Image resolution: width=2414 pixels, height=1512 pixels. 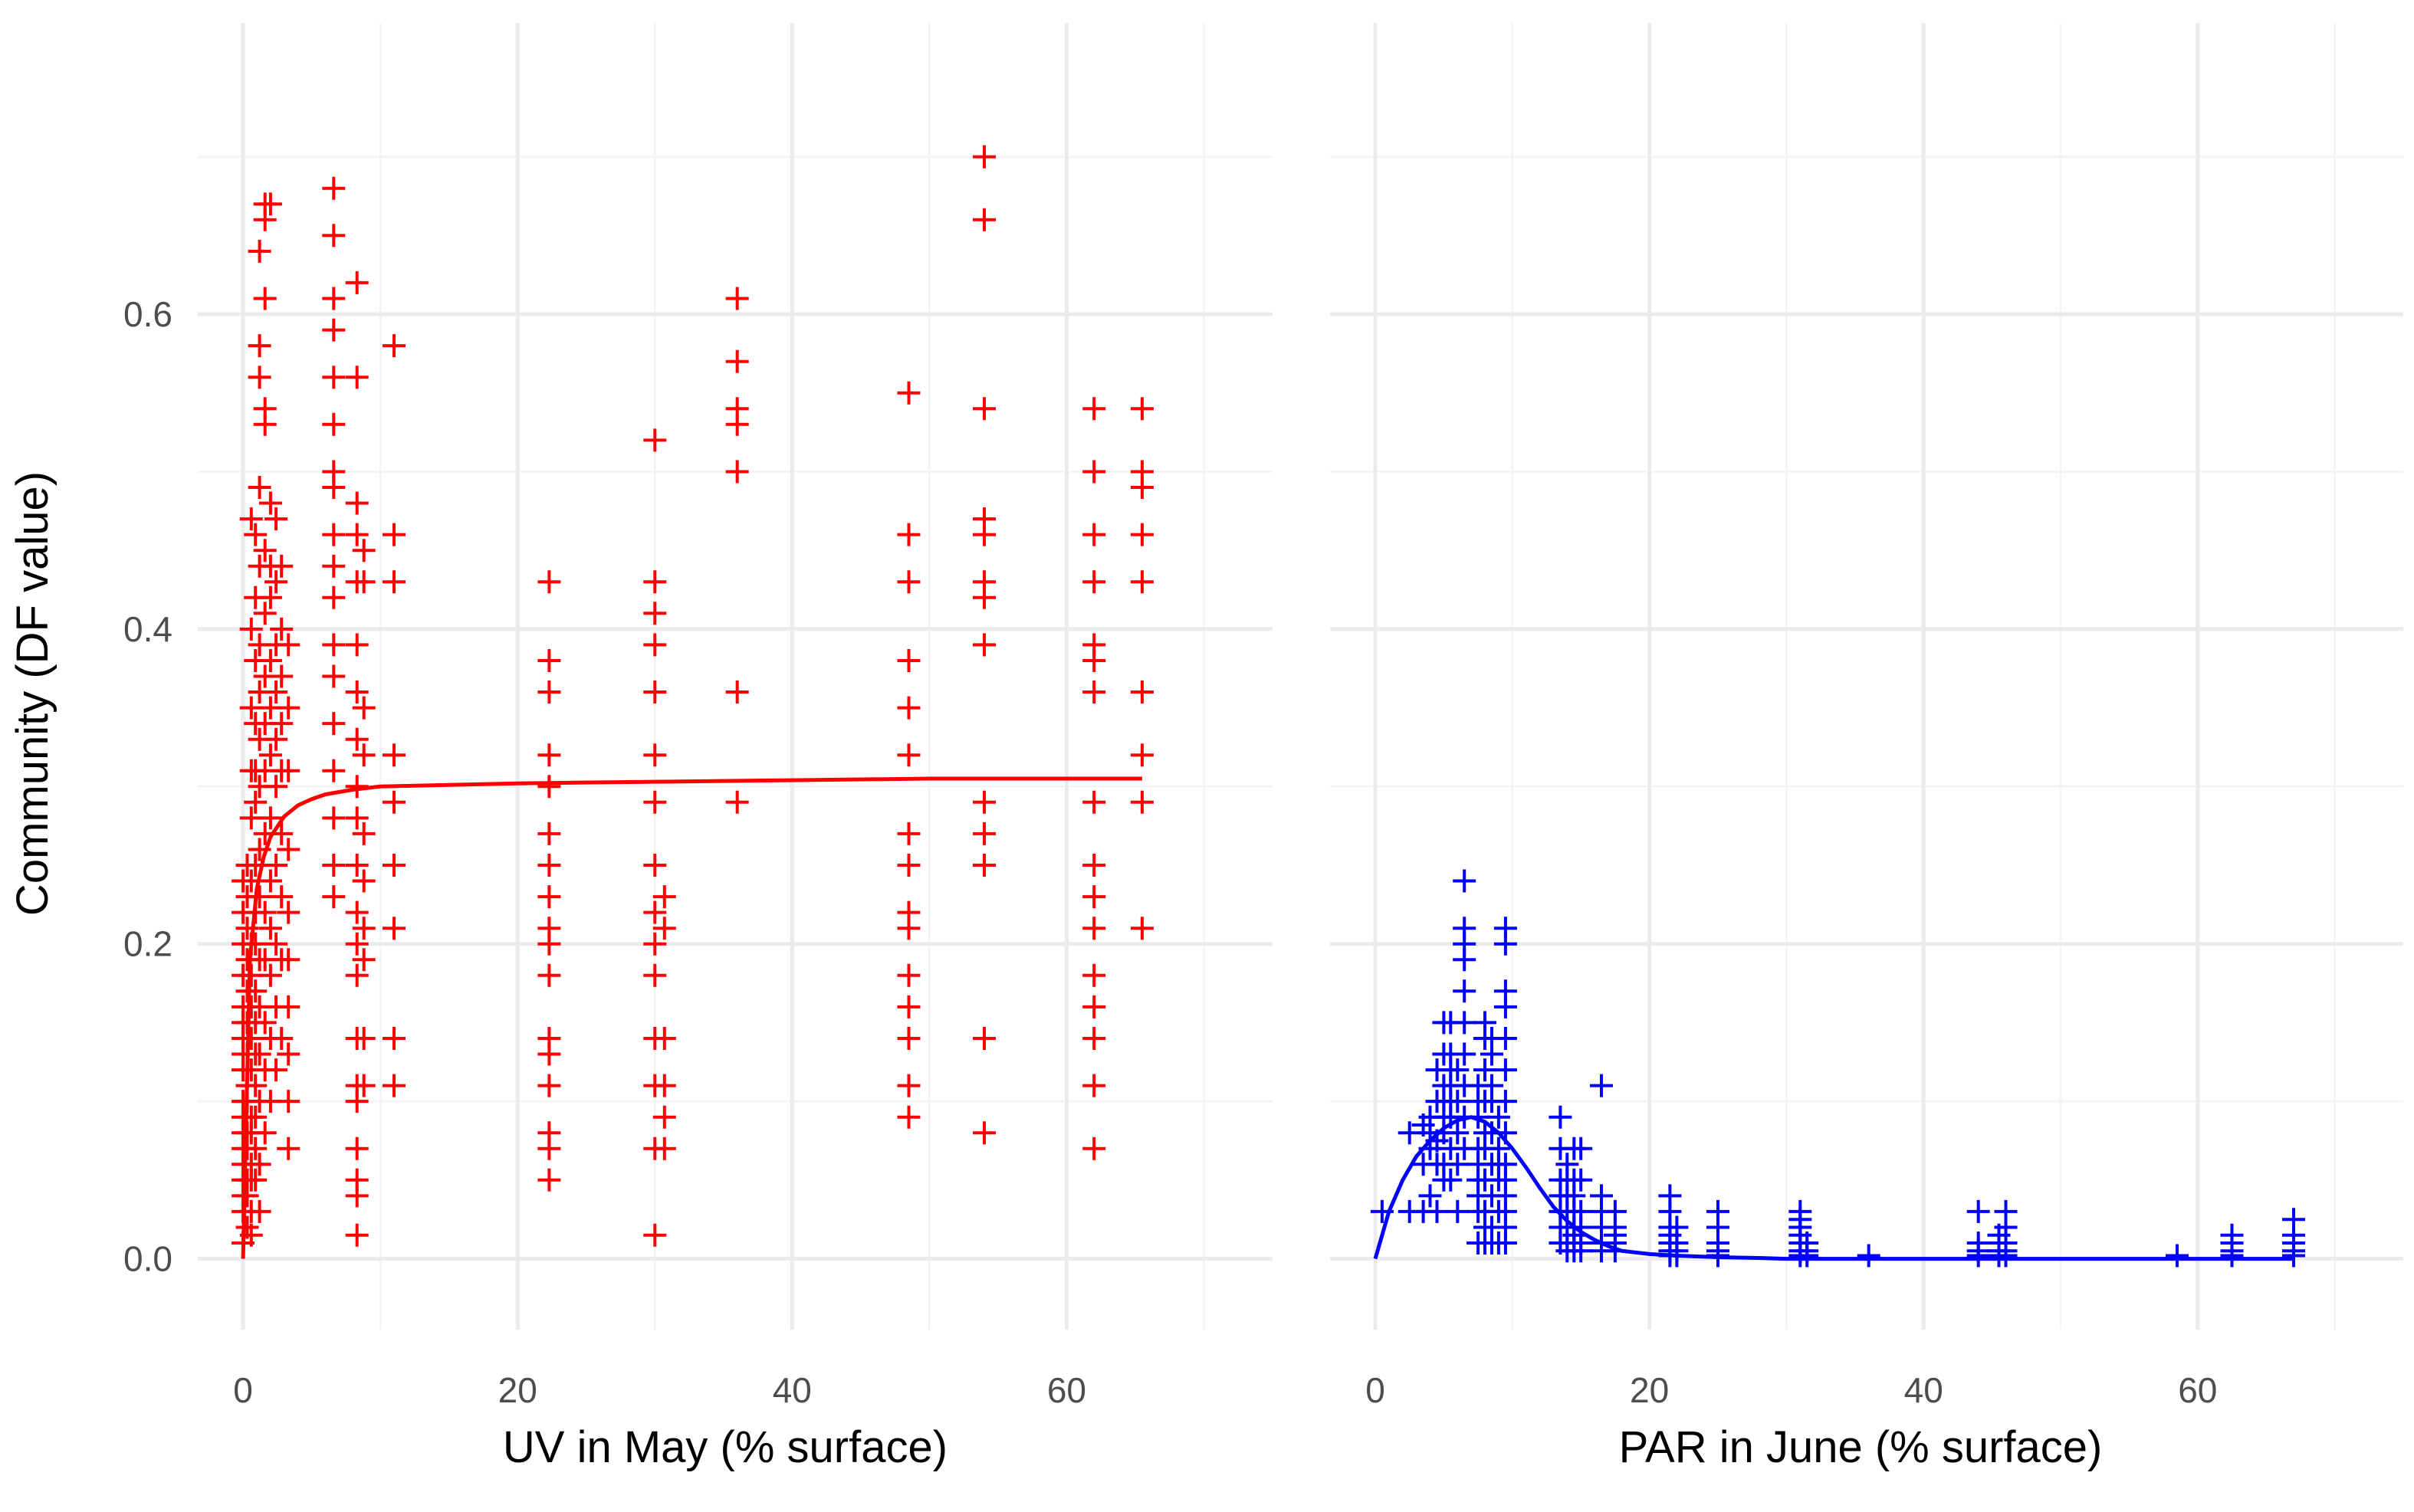 What do you see at coordinates (1838, 1068) in the screenshot?
I see `points-par` at bounding box center [1838, 1068].